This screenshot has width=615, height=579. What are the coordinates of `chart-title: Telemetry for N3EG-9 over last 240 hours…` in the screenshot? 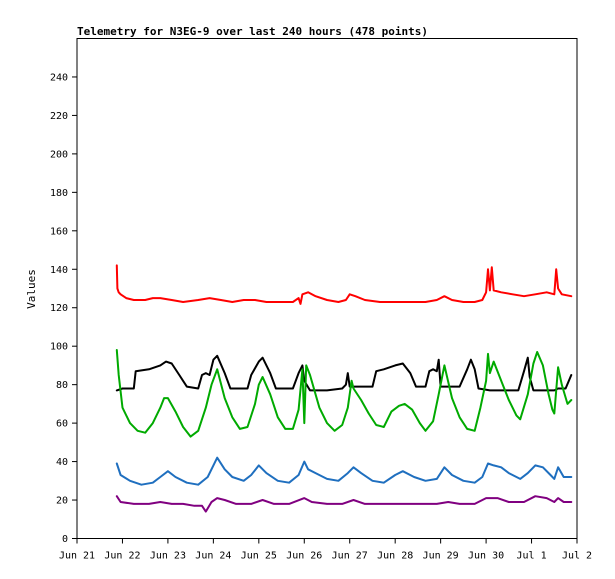 It's located at (252, 31).